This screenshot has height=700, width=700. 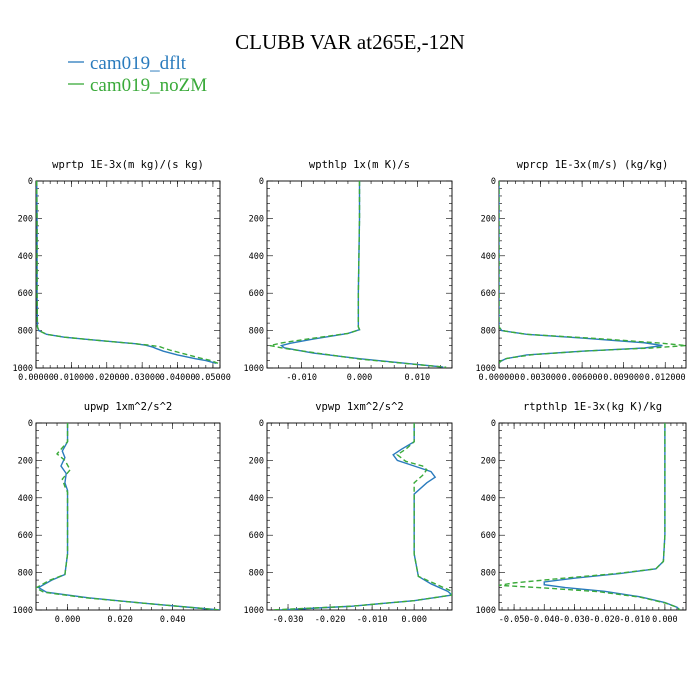 I want to click on x-tick-label: 0.010, so click(x=418, y=378).